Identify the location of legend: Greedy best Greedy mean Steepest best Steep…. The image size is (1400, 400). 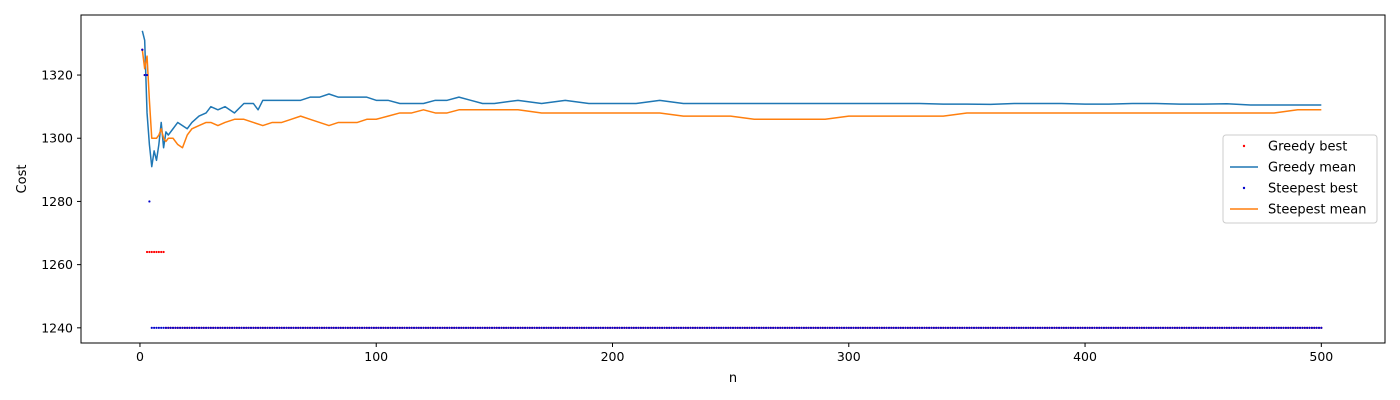
(1300, 179).